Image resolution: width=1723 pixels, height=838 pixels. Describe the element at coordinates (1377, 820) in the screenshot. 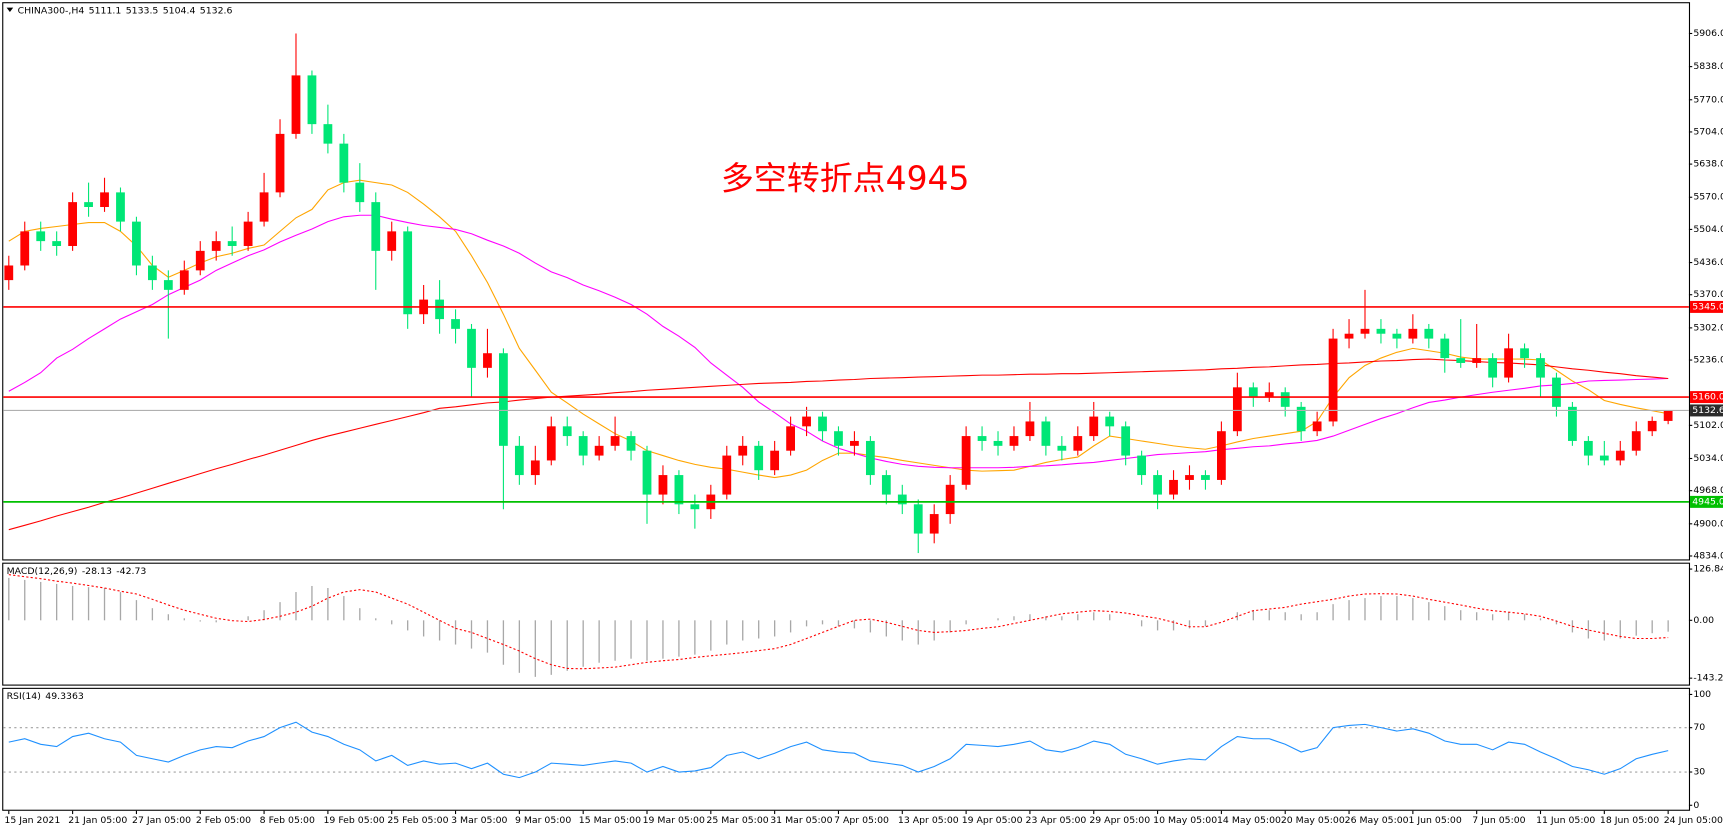

I see `x-tick-label: 26 May 05:00` at that location.